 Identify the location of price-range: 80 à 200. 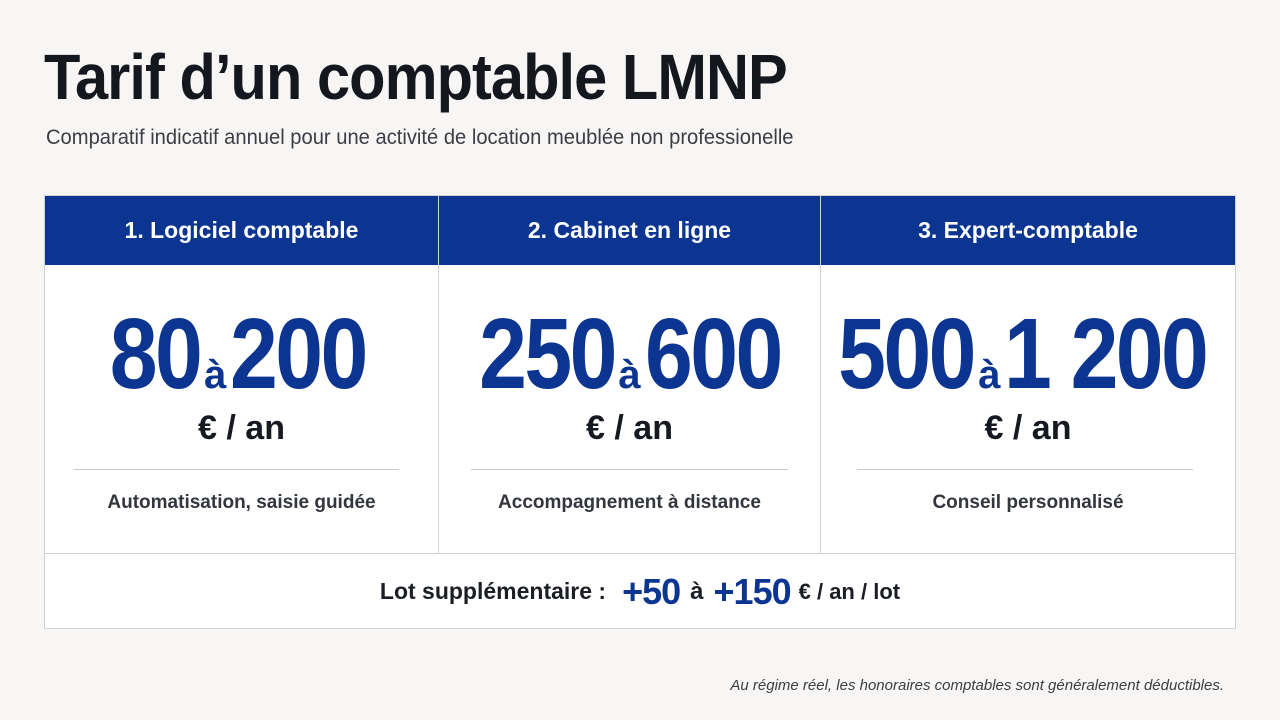
(241, 354).